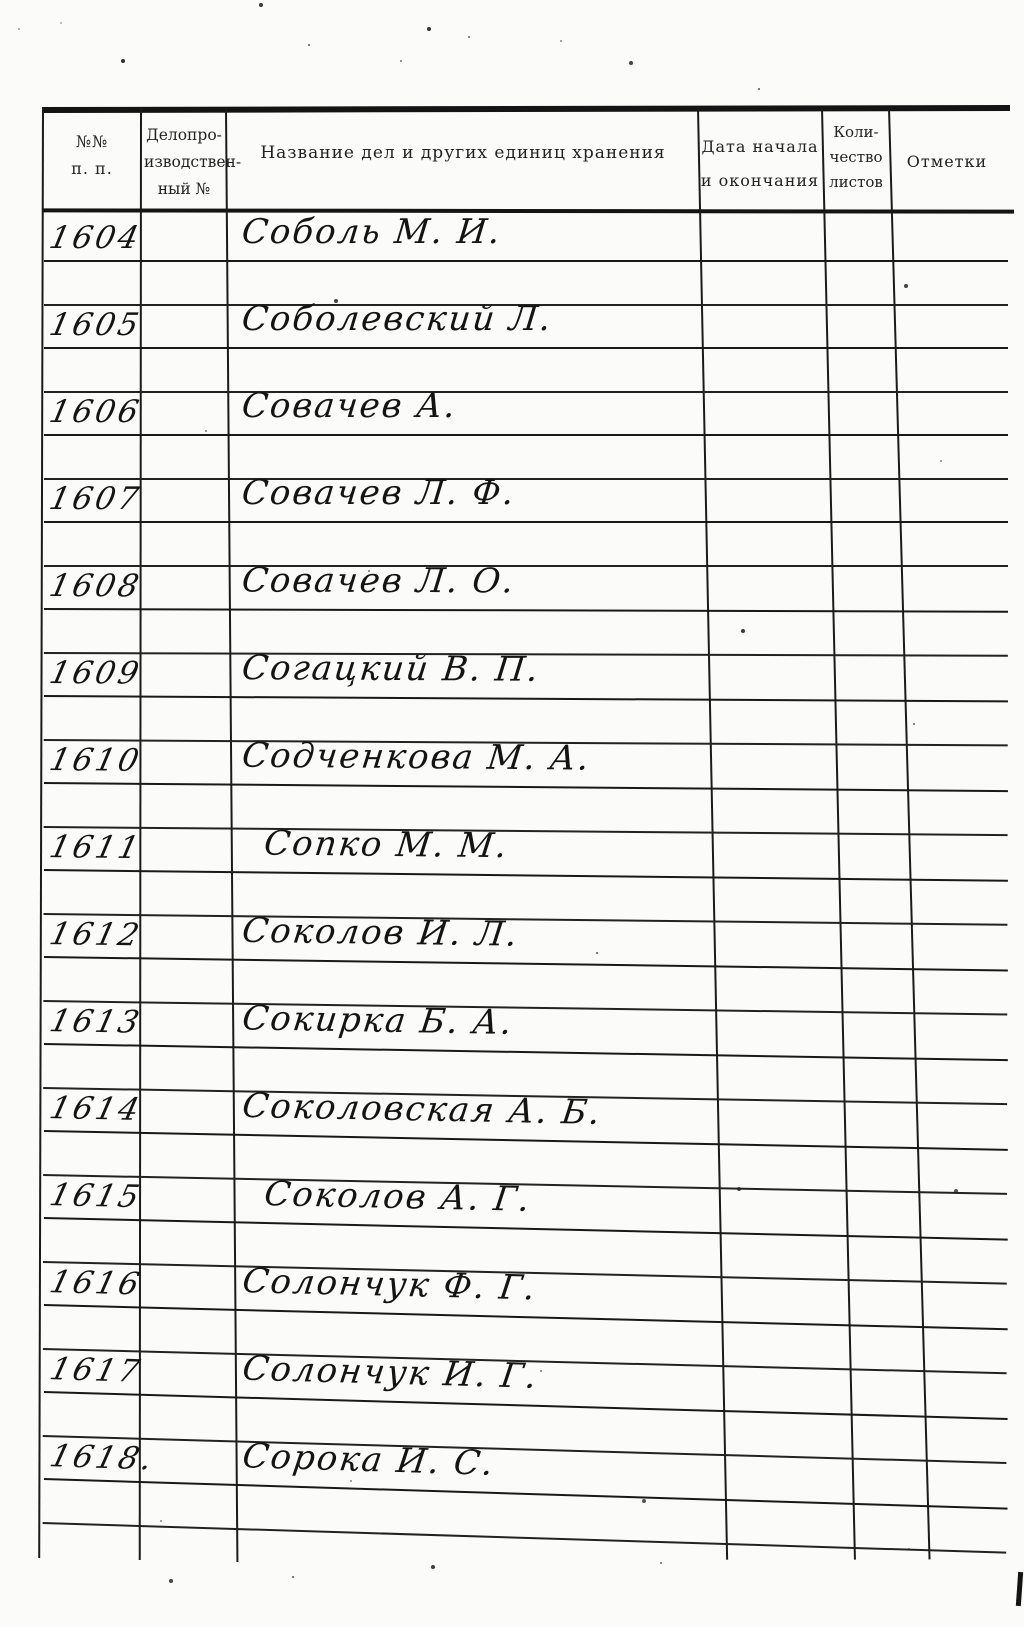 The height and width of the screenshot is (1627, 1024). I want to click on row-title: Совачев Л. О., so click(378, 581).